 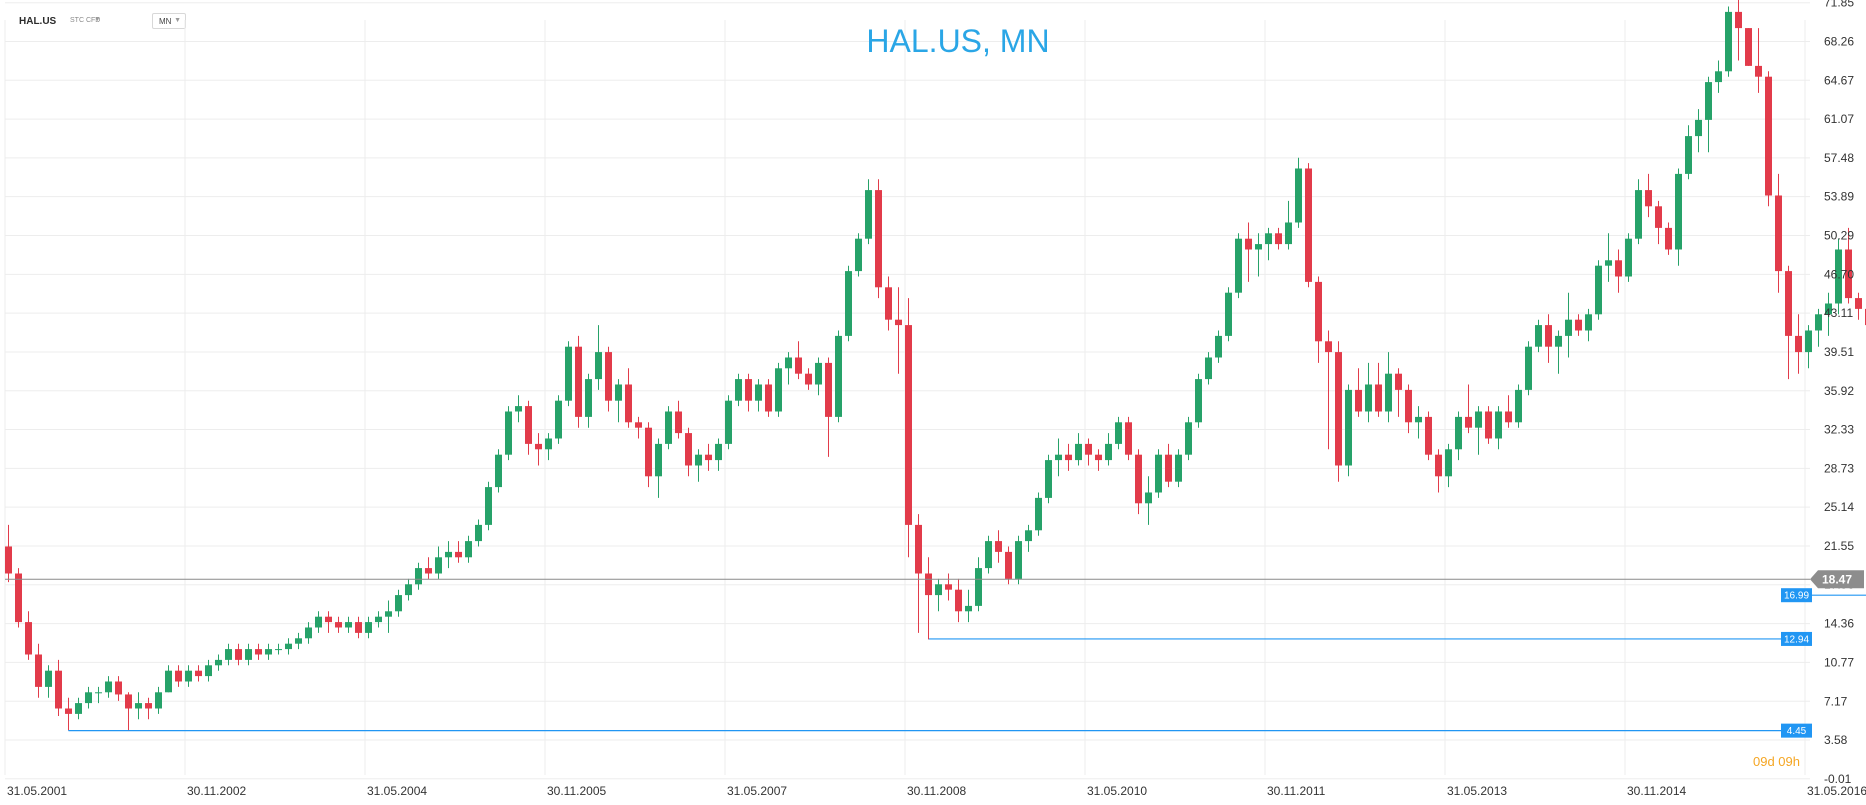 What do you see at coordinates (1836, 740) in the screenshot?
I see `y-tick-label: 3.58` at bounding box center [1836, 740].